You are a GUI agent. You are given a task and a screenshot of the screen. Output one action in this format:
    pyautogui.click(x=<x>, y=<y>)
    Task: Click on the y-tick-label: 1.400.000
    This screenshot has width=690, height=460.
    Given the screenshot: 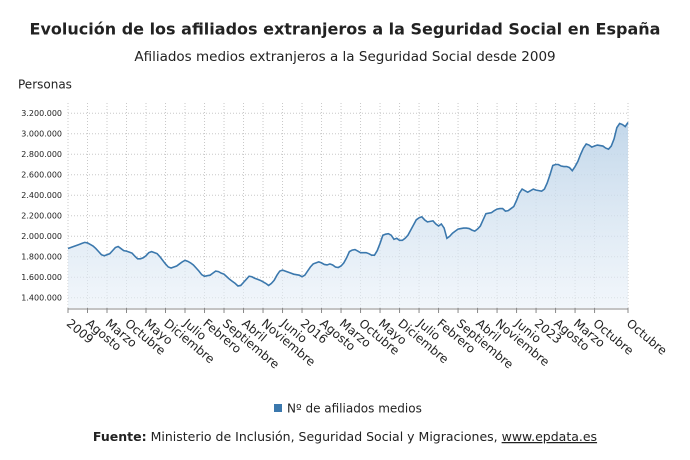 What is the action you would take?
    pyautogui.click(x=41, y=297)
    